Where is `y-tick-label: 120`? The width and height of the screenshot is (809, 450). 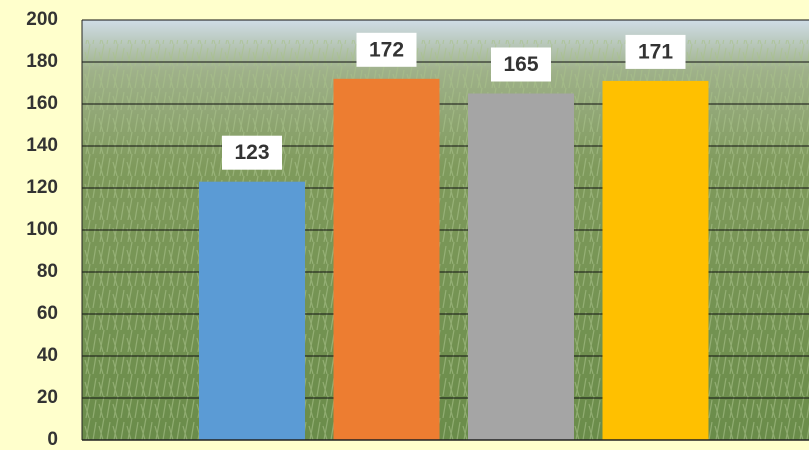 y-tick-label: 120 is located at coordinates (42, 187).